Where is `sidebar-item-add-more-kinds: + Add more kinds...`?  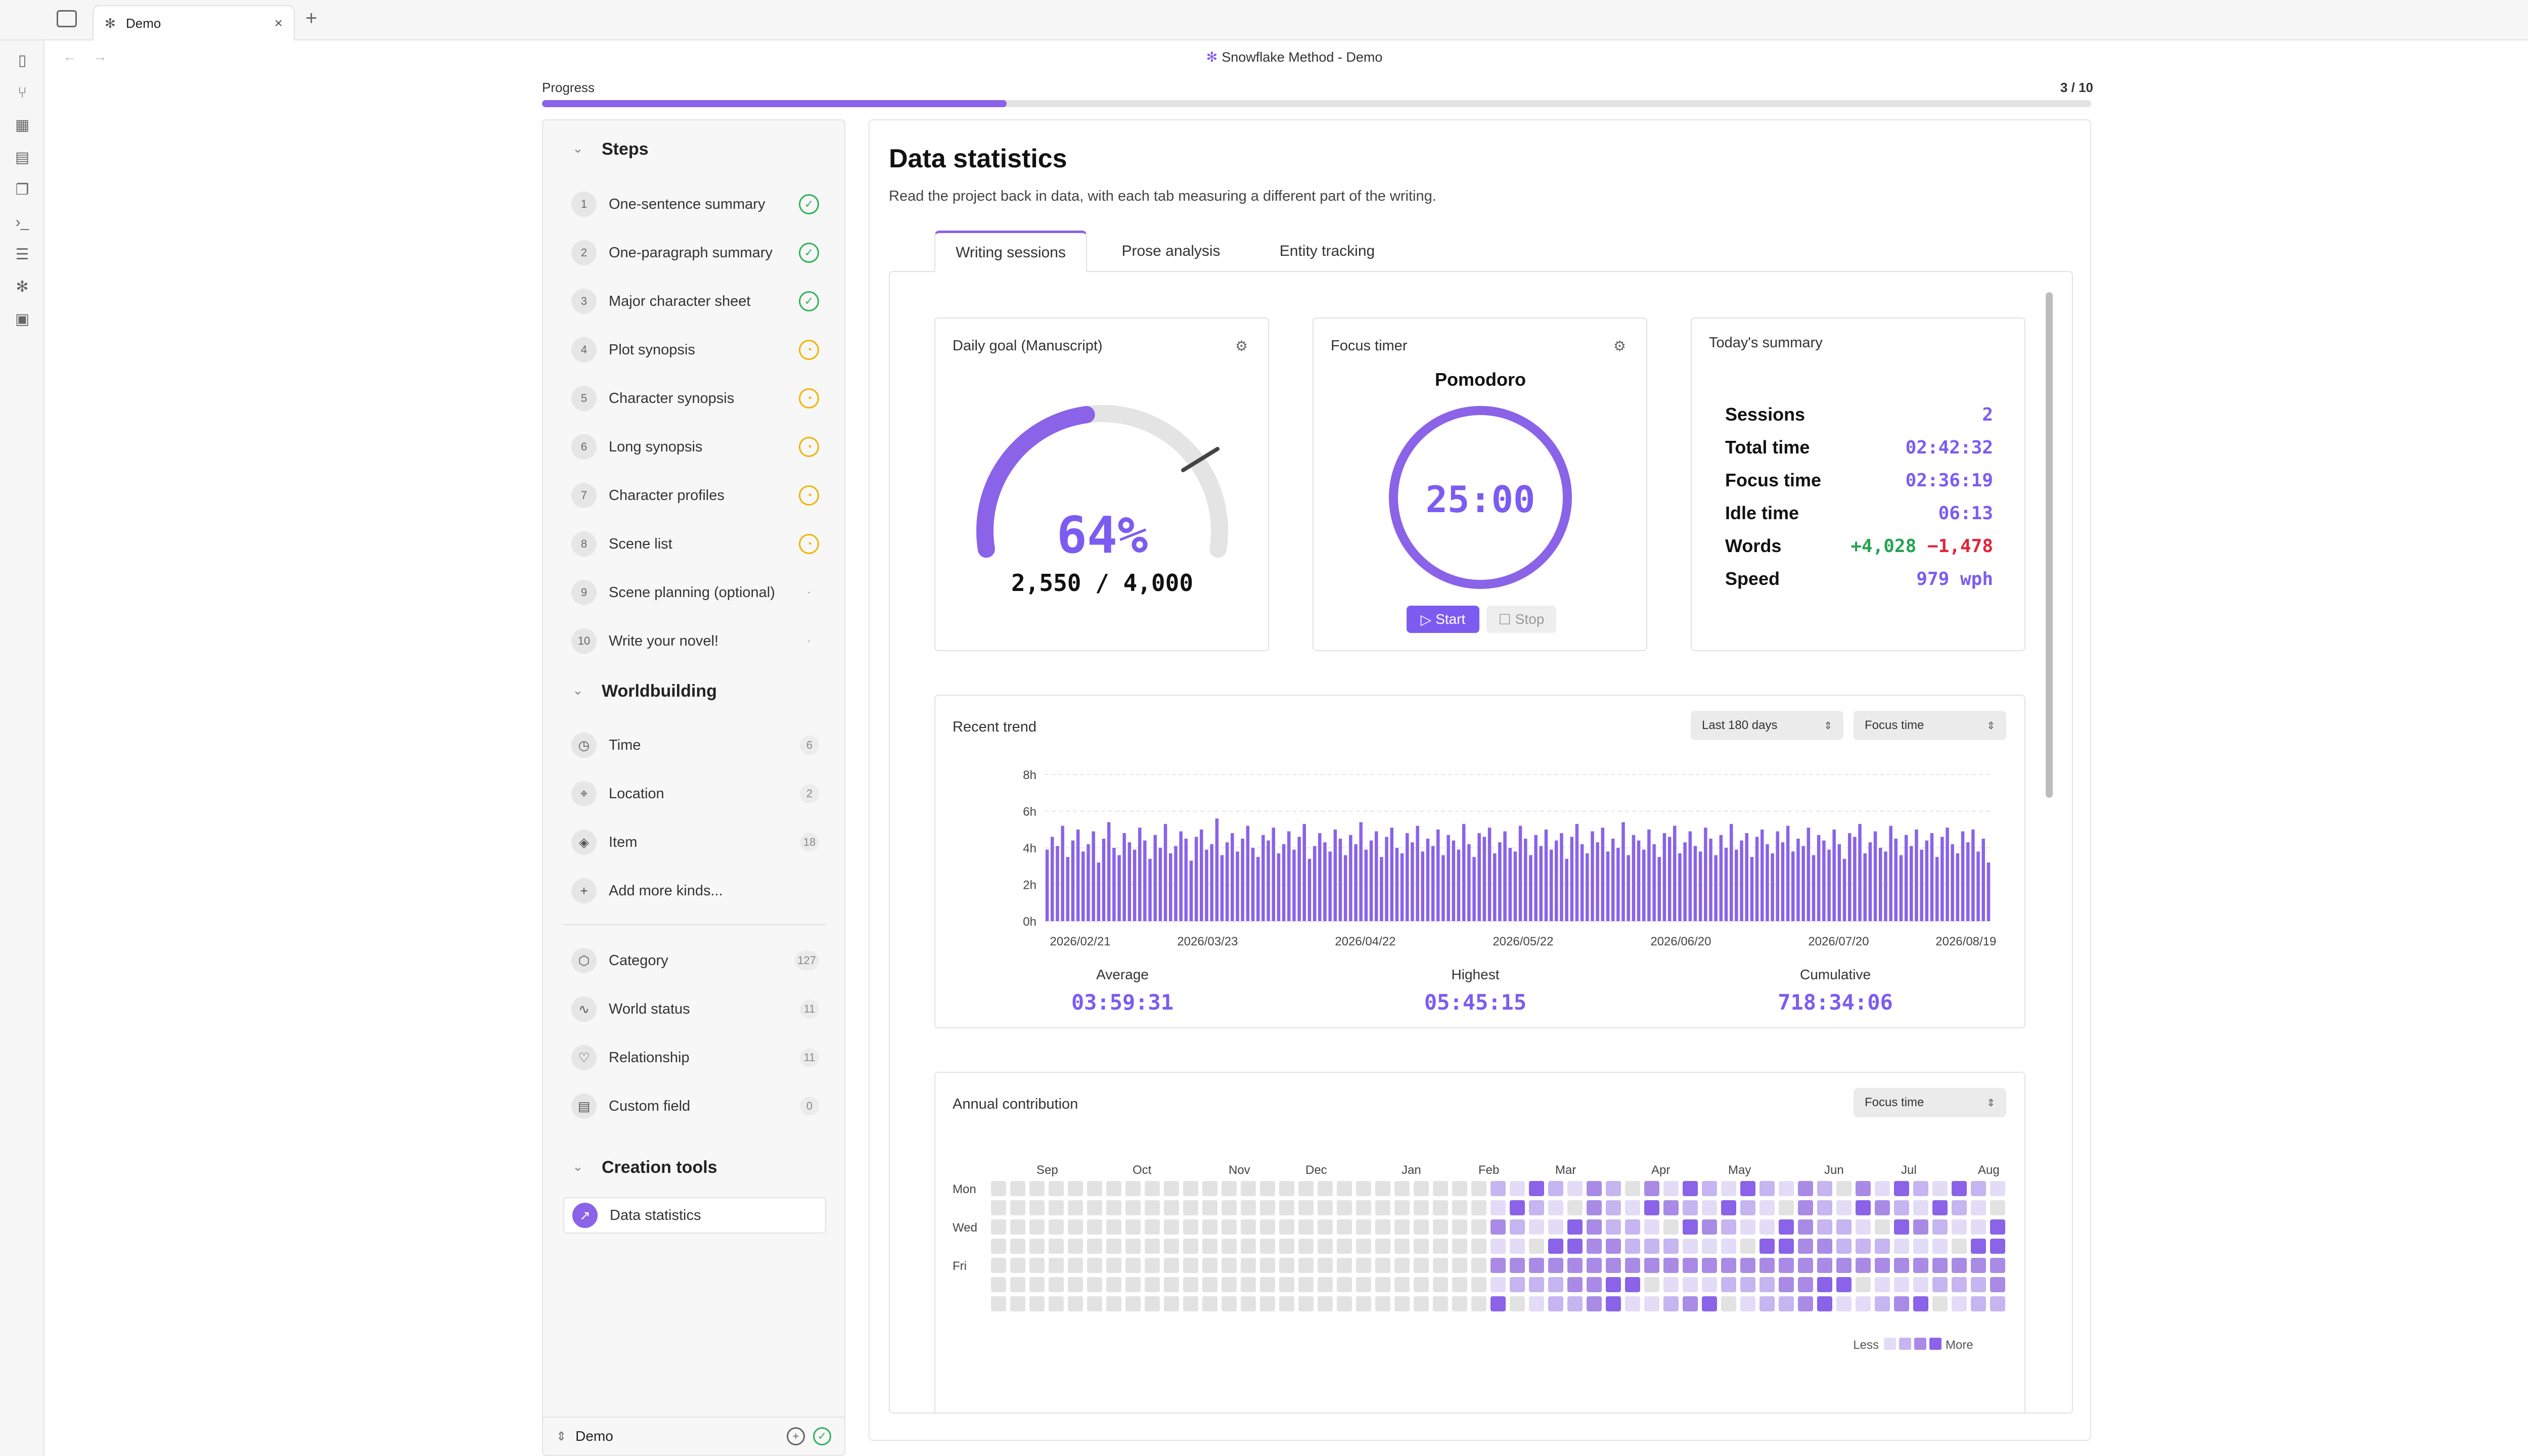
sidebar-item-add-more-kinds: + Add more kinds... is located at coordinates (695, 891).